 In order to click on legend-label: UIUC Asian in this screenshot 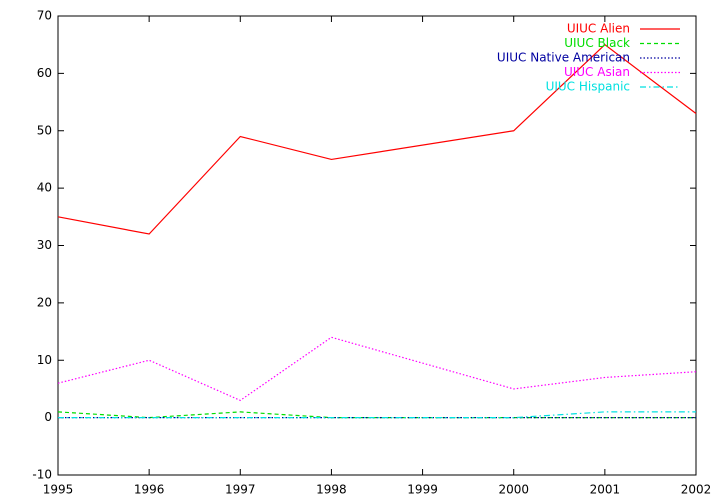, I will do `click(597, 72)`.